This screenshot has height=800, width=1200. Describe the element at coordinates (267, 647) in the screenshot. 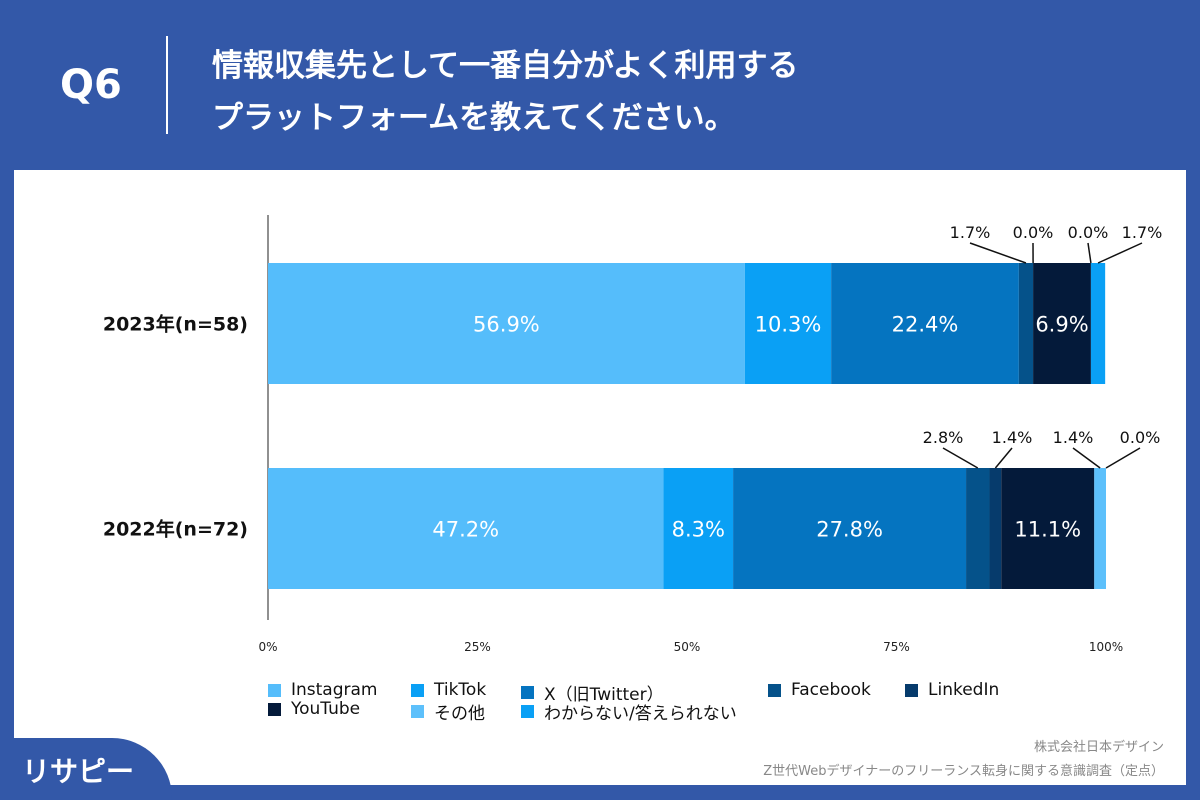

I see `x-tick-label: 0%` at that location.